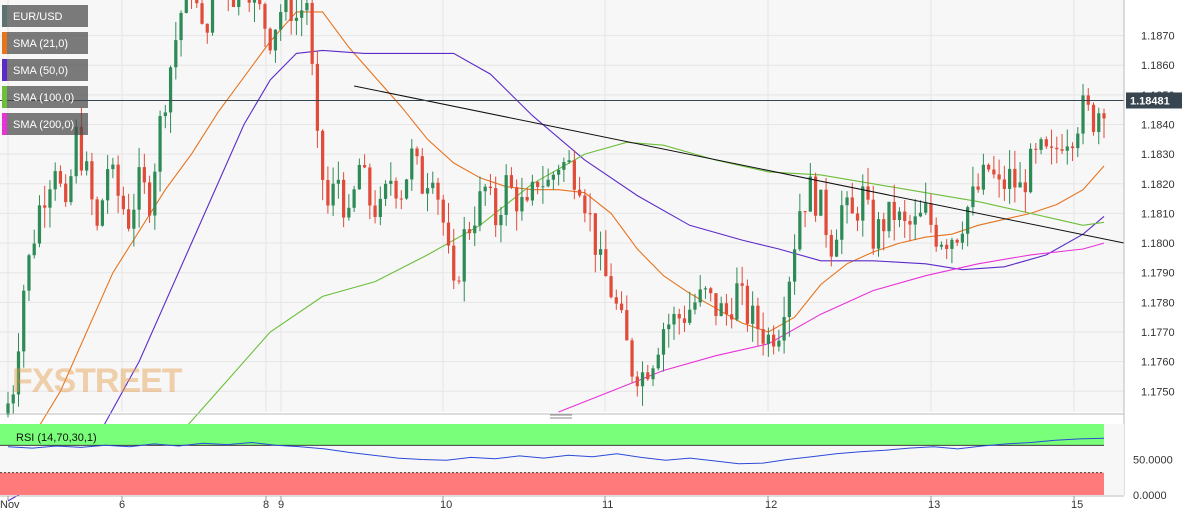 Image resolution: width=1194 pixels, height=513 pixels. I want to click on legend-item: SMA (100,0), so click(45, 97).